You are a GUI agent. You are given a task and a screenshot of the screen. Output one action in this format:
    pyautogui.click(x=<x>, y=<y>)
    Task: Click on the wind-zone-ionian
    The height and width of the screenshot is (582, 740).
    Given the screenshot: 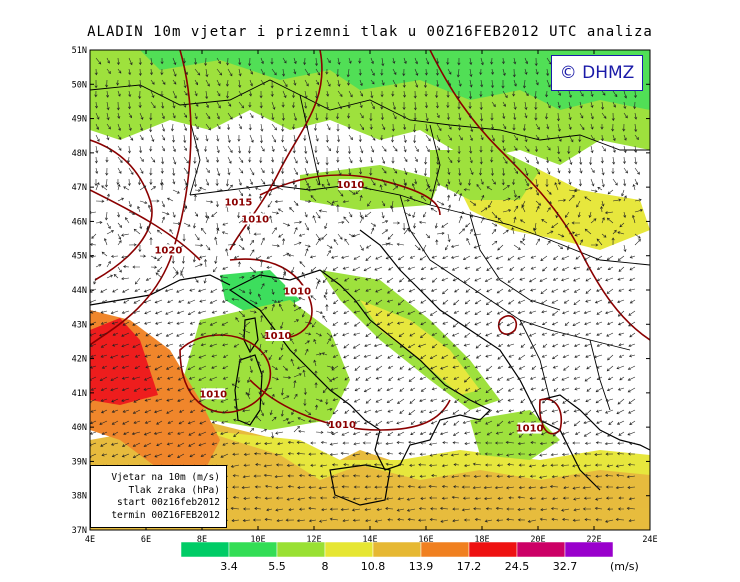 What is the action you would take?
    pyautogui.click(x=515, y=435)
    